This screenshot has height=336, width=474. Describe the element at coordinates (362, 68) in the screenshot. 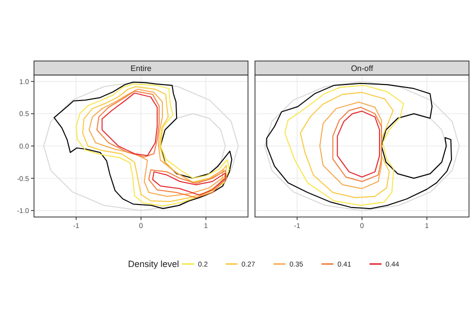

I see `chart-title: On-off` at that location.